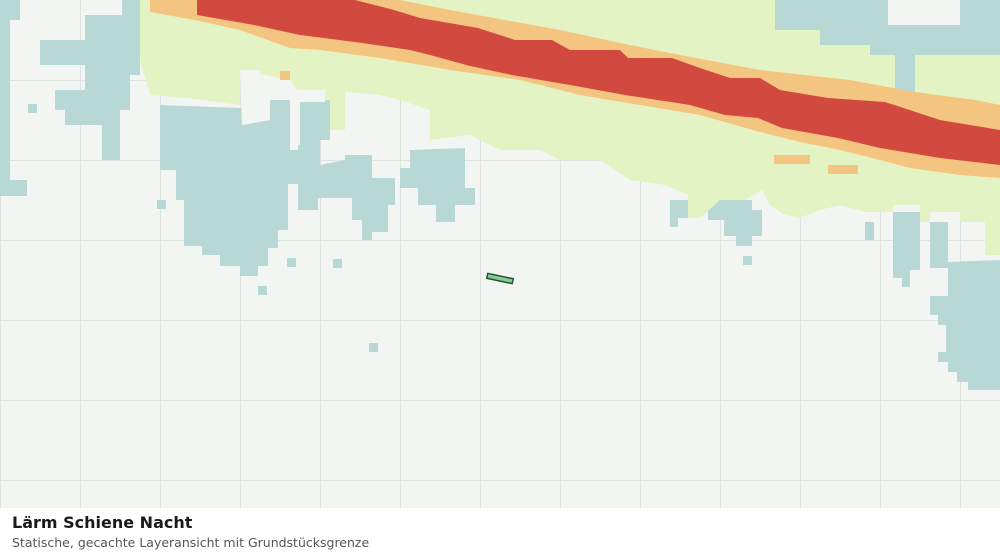  Describe the element at coordinates (569, 122) in the screenshot. I see `noise-zone-medium-patches` at that location.